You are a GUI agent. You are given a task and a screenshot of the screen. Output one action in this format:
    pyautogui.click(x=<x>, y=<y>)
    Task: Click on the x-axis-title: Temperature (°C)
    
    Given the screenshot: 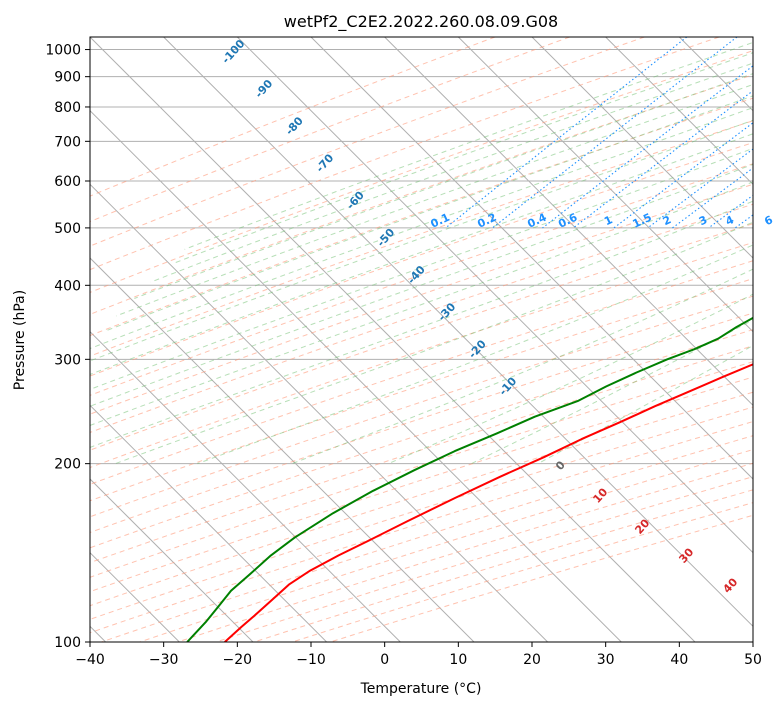 What is the action you would take?
    pyautogui.click(x=421, y=689)
    